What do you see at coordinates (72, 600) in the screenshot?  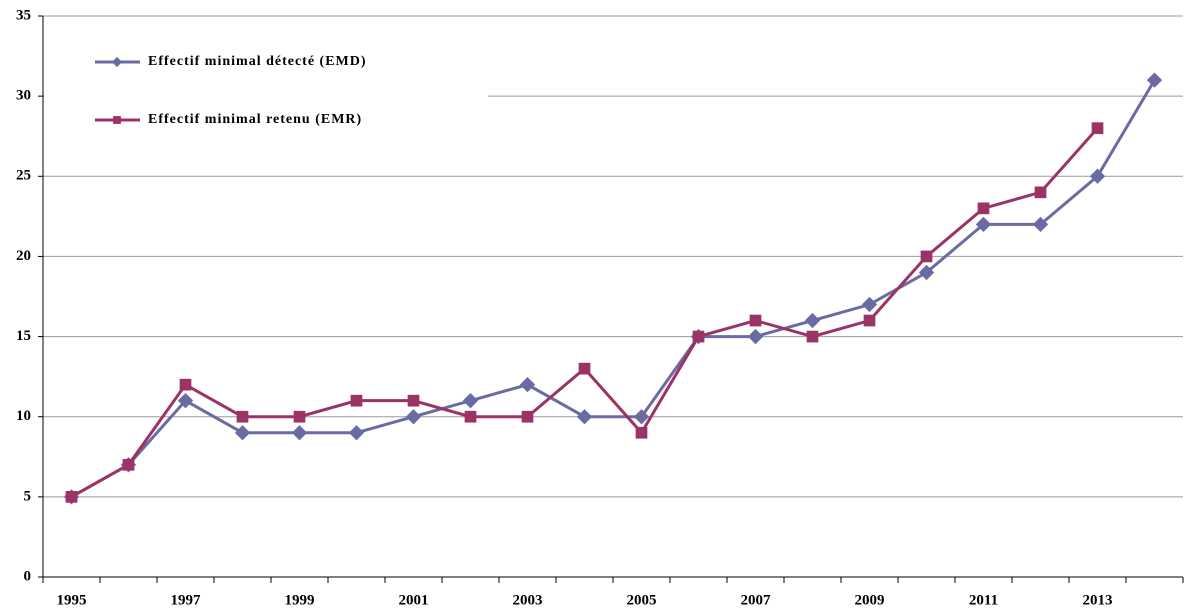 I see `x-tick-label: 1995` at bounding box center [72, 600].